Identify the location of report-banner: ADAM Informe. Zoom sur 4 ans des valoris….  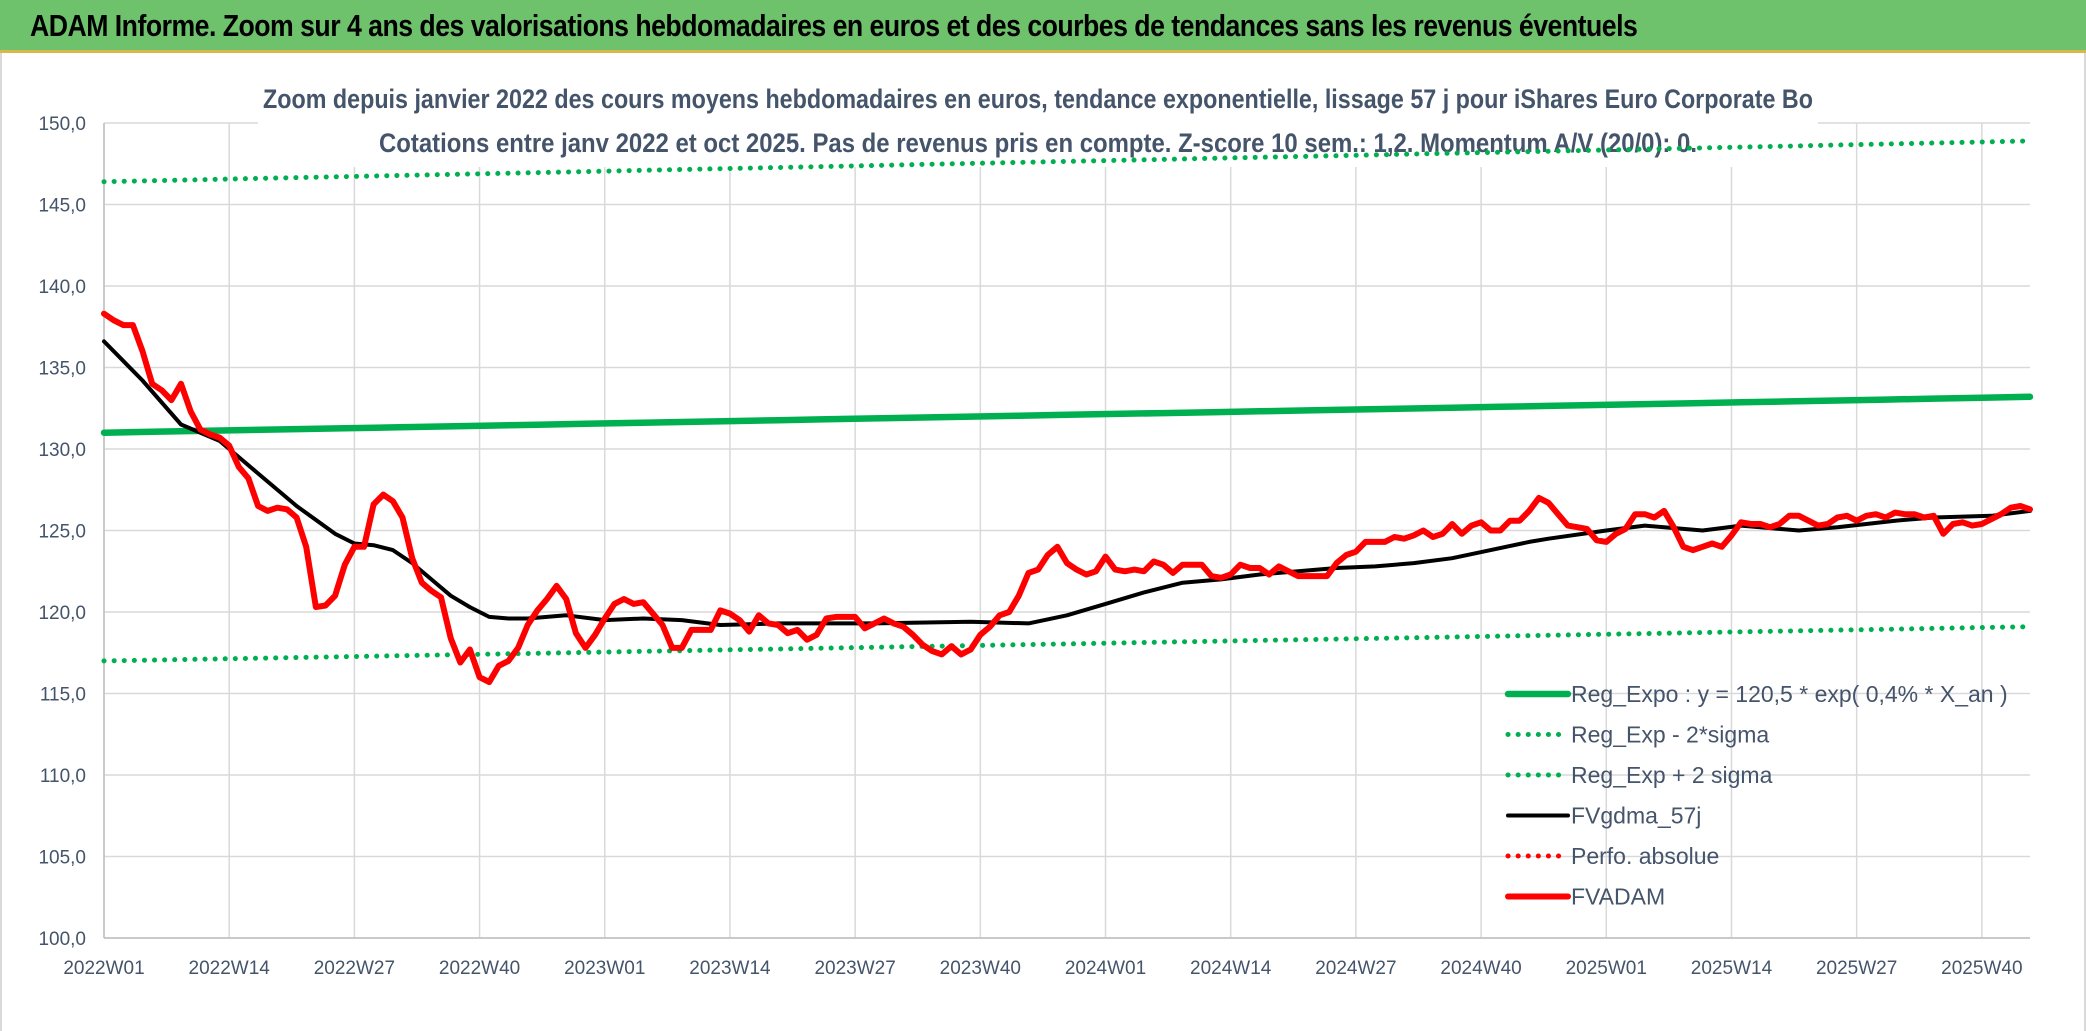
(1043, 26).